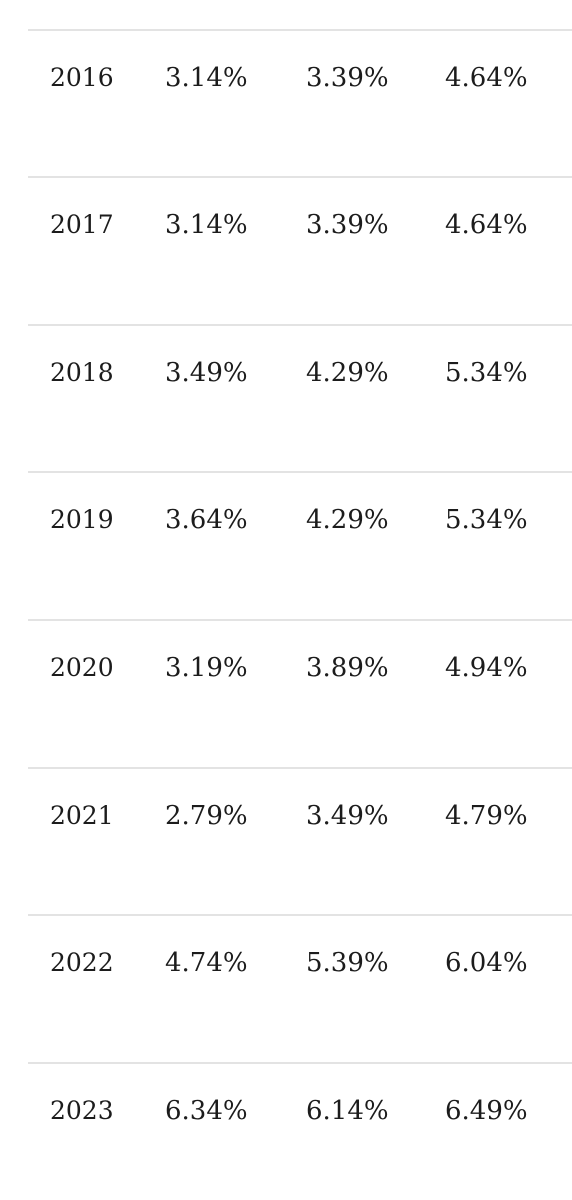  What do you see at coordinates (206, 668) in the screenshot?
I see `rate-cell: 3.19%` at bounding box center [206, 668].